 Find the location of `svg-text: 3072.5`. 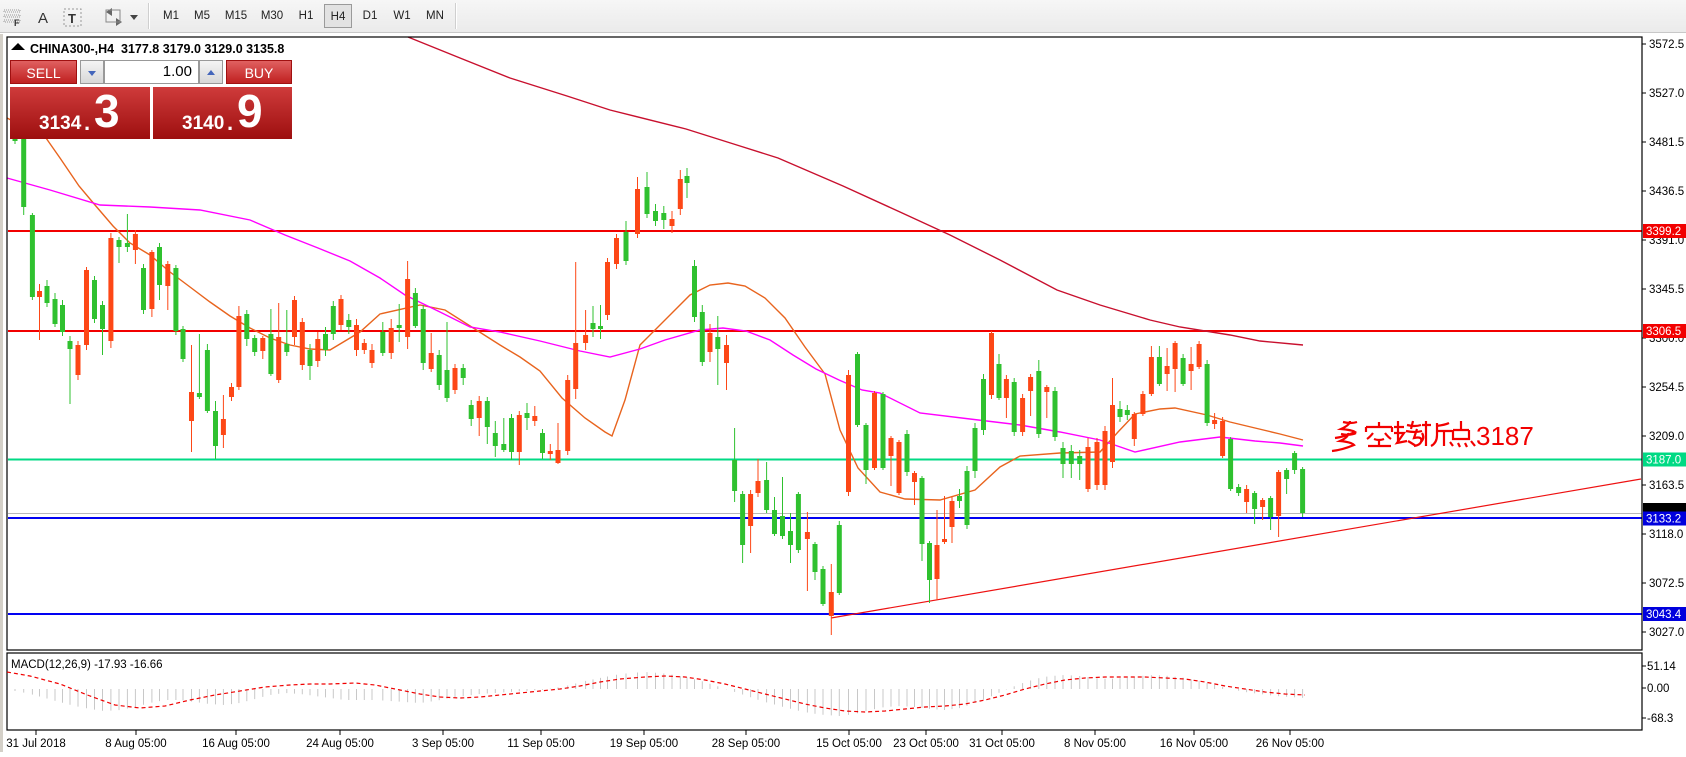

svg-text: 3072.5 is located at coordinates (1666, 584).